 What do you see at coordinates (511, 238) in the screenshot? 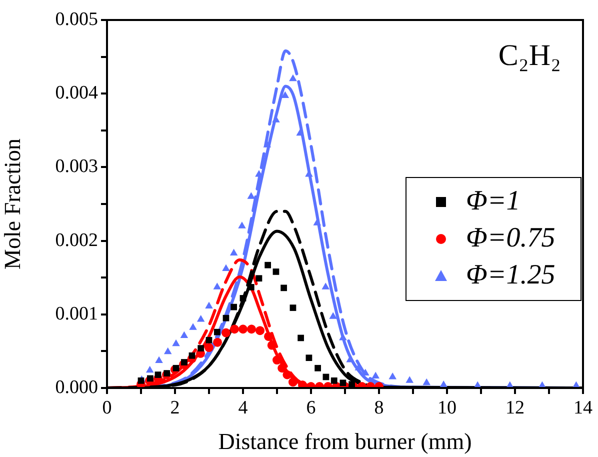
I see `legend-label: Φ=0.75` at bounding box center [511, 238].